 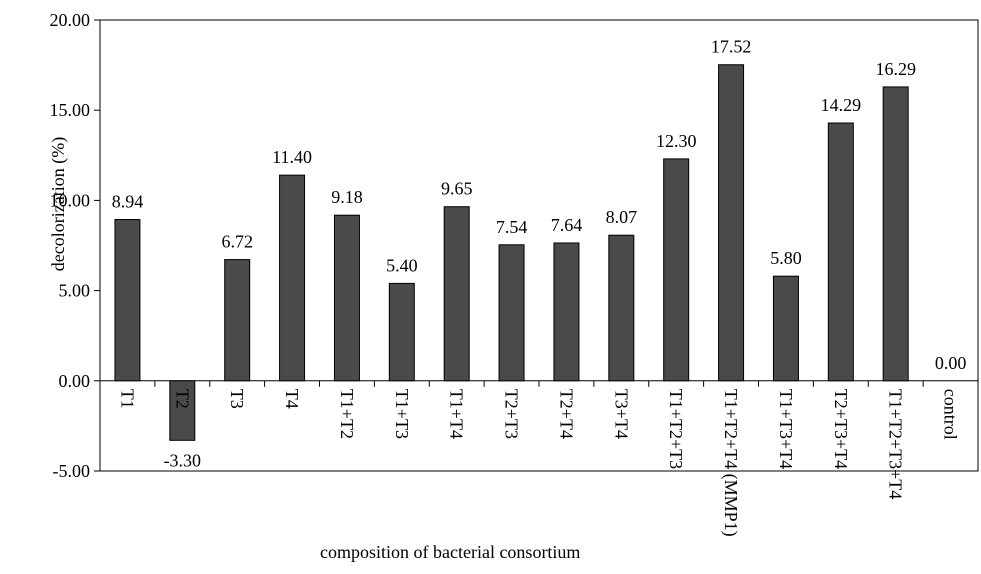 I want to click on x-tick-label: T1+T3, so click(x=402, y=414).